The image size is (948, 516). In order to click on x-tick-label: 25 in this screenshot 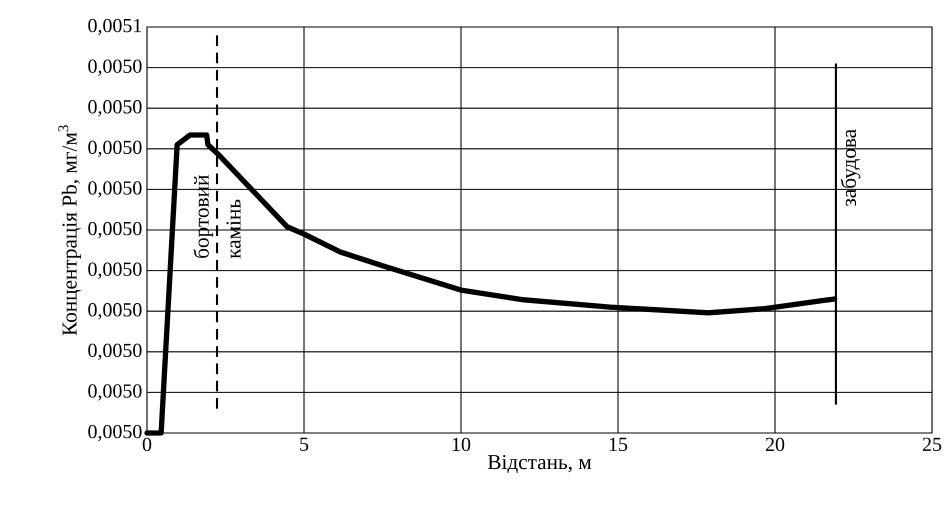, I will do `click(932, 445)`.